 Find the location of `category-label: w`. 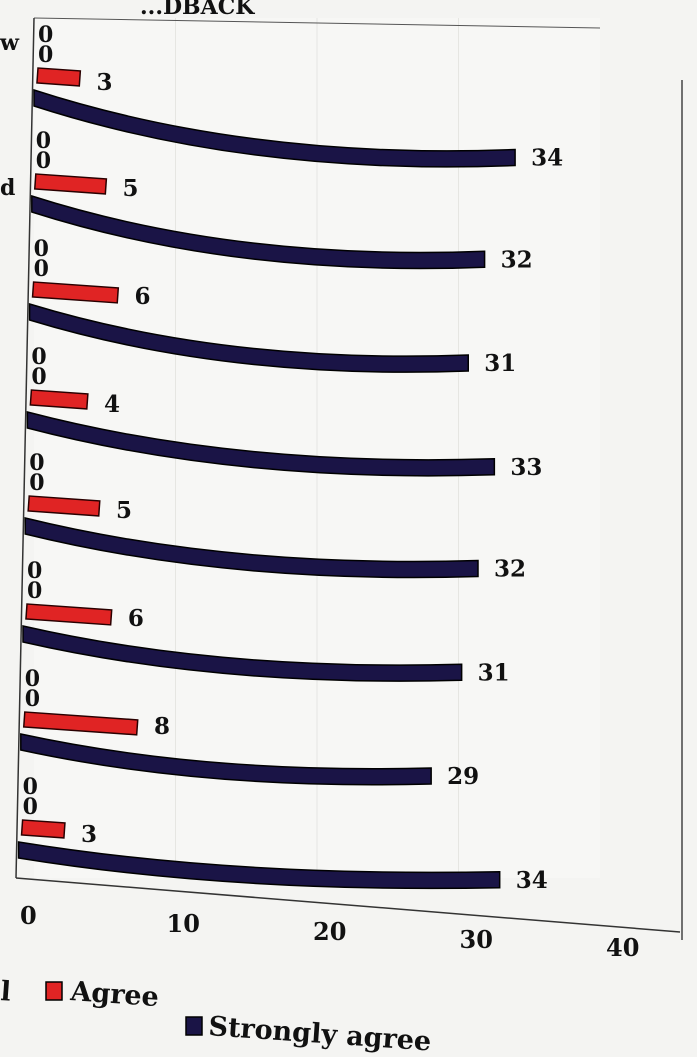

category-label: w is located at coordinates (10, 43).